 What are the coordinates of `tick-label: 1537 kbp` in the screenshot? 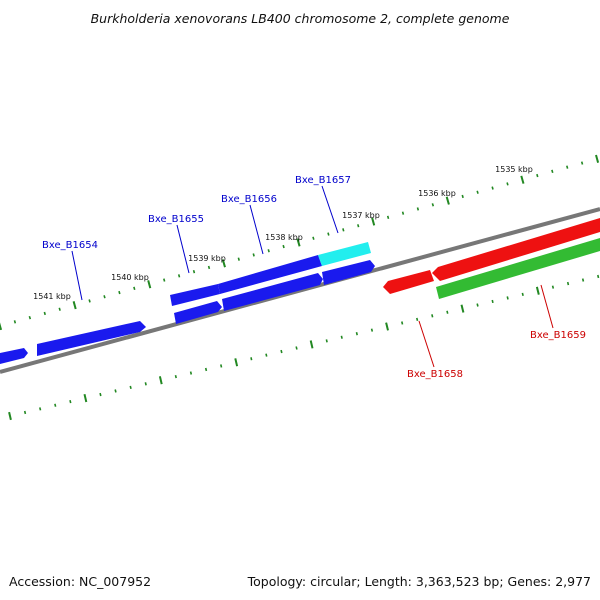 It's located at (361, 215).